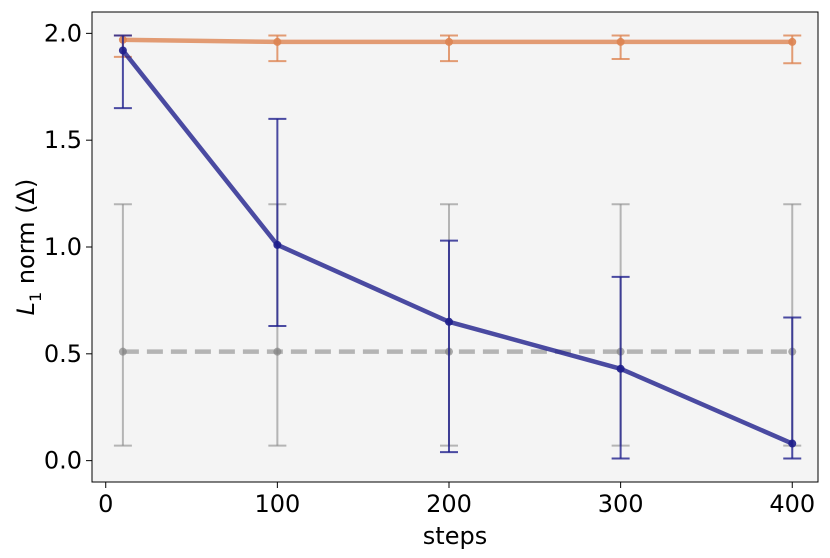  I want to click on y-axis-label-subscript: 1, so click(35, 297).